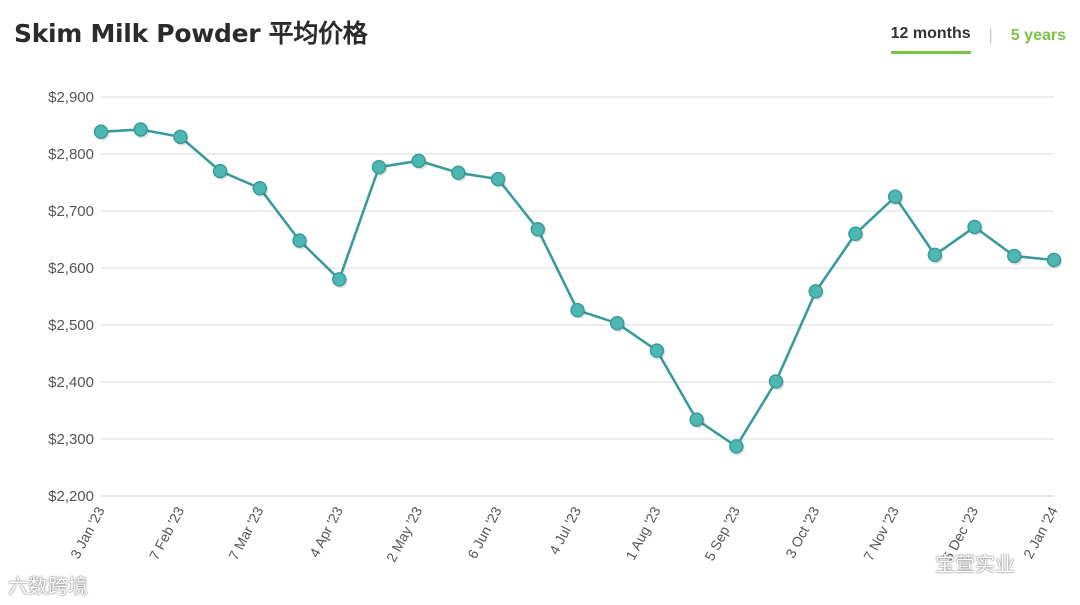 This screenshot has height=605, width=1080. I want to click on x-tick-label: 7 Feb '23, so click(166, 533).